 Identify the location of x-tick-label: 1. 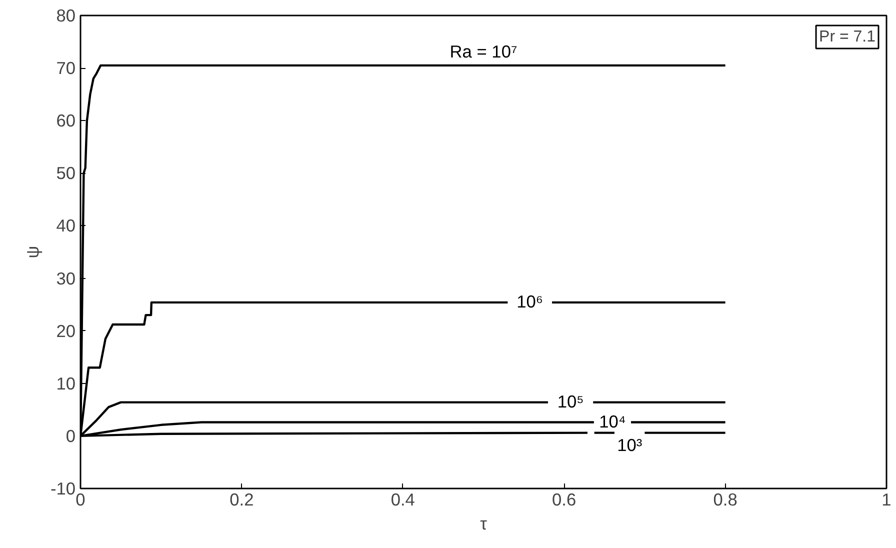
(887, 500).